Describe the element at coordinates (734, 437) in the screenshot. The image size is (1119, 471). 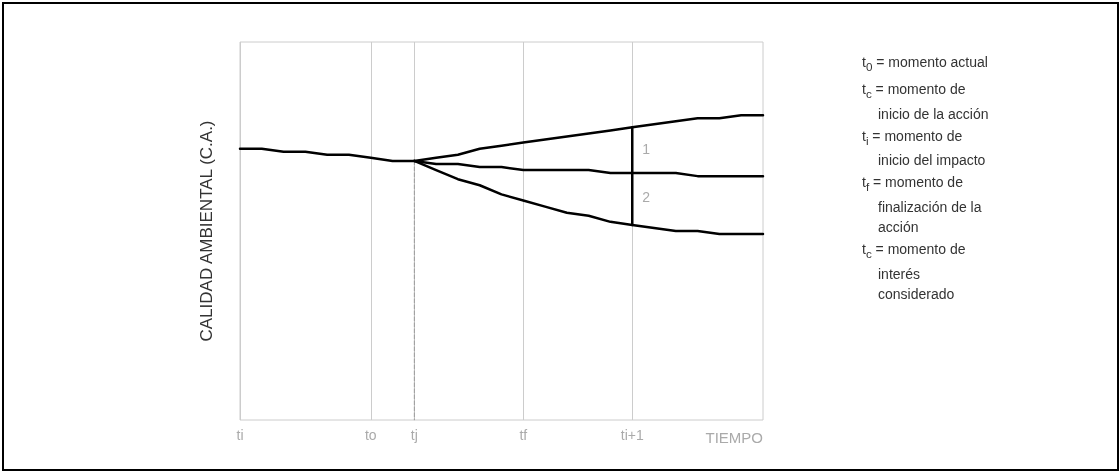
I see `x-axis-title: TIEMPO` at that location.